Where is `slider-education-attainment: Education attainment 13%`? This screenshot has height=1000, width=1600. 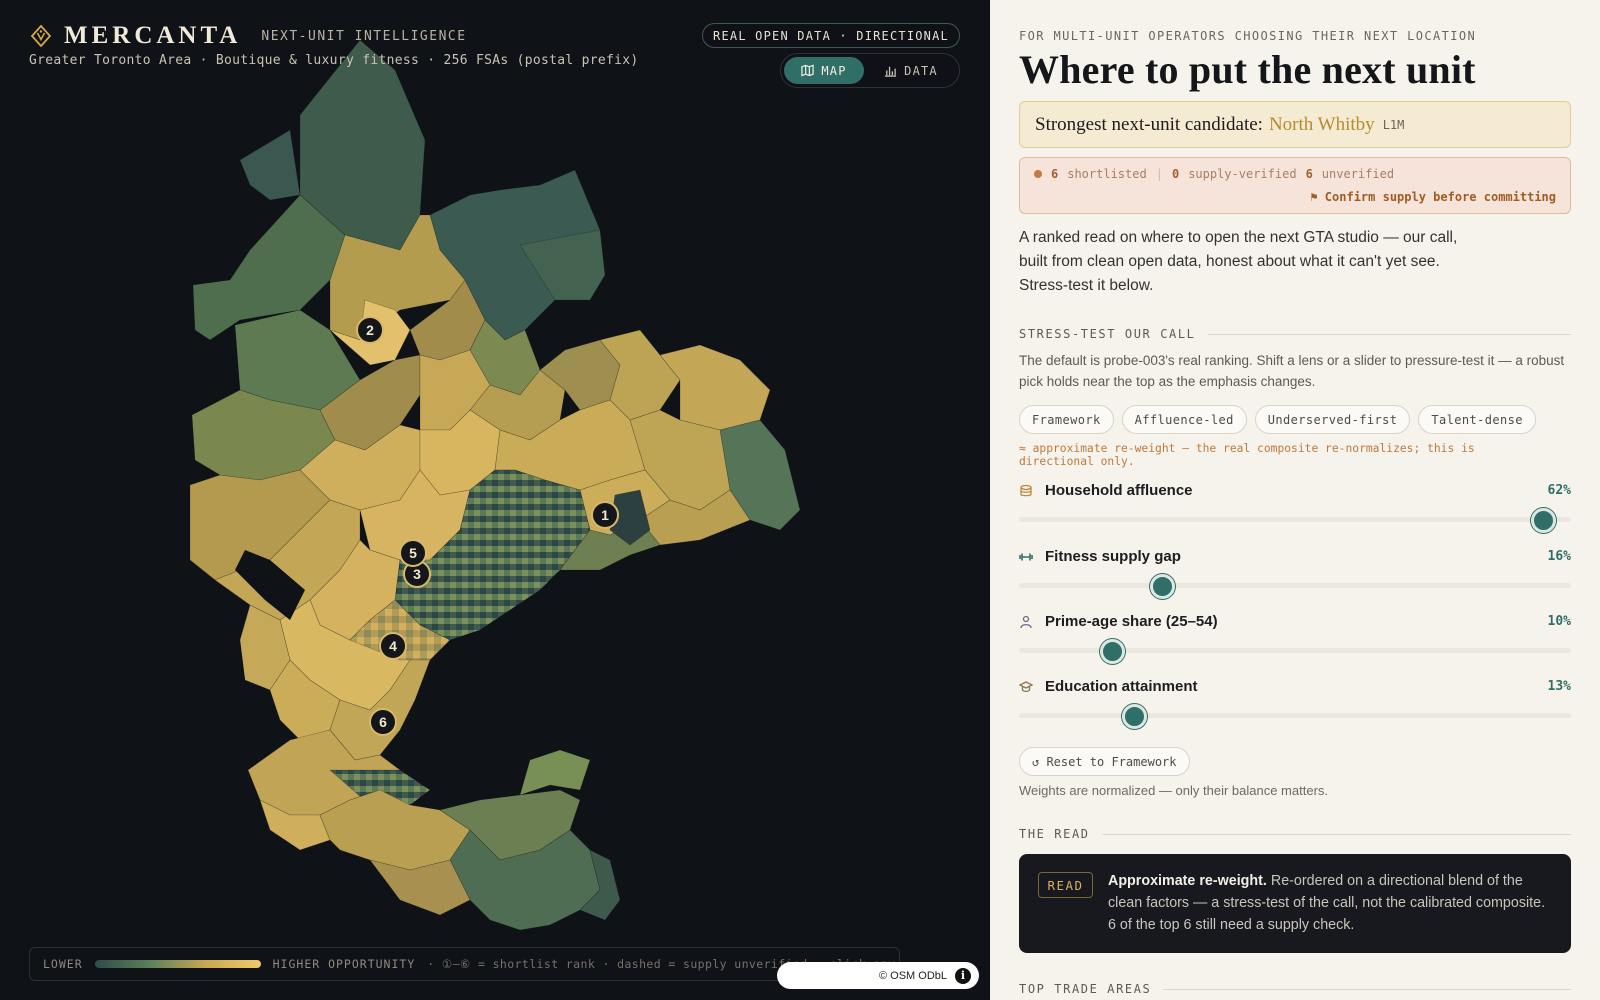
slider-education-attainment: Education attainment 13% is located at coordinates (1295, 708).